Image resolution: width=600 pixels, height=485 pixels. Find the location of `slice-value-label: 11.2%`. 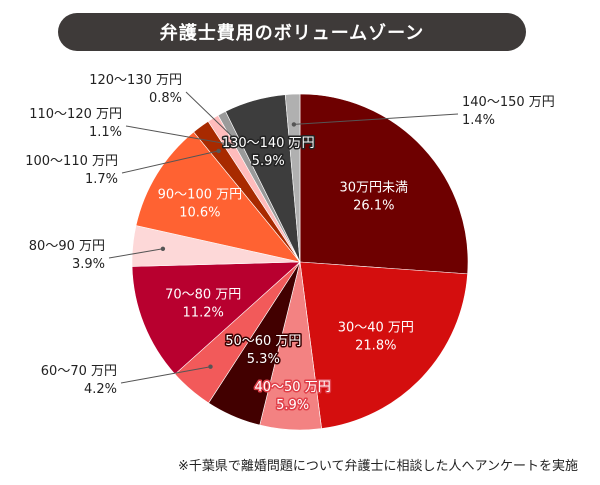

slice-value-label: 11.2% is located at coordinates (203, 313).